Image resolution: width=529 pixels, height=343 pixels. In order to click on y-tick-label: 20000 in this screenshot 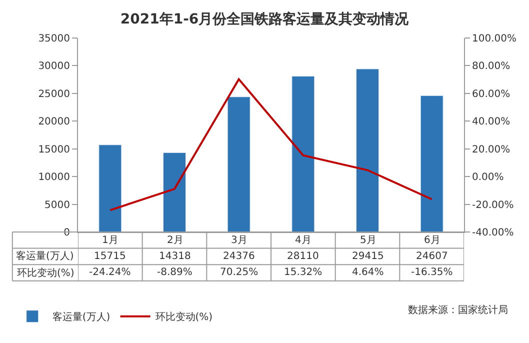, I will do `click(54, 122)`.